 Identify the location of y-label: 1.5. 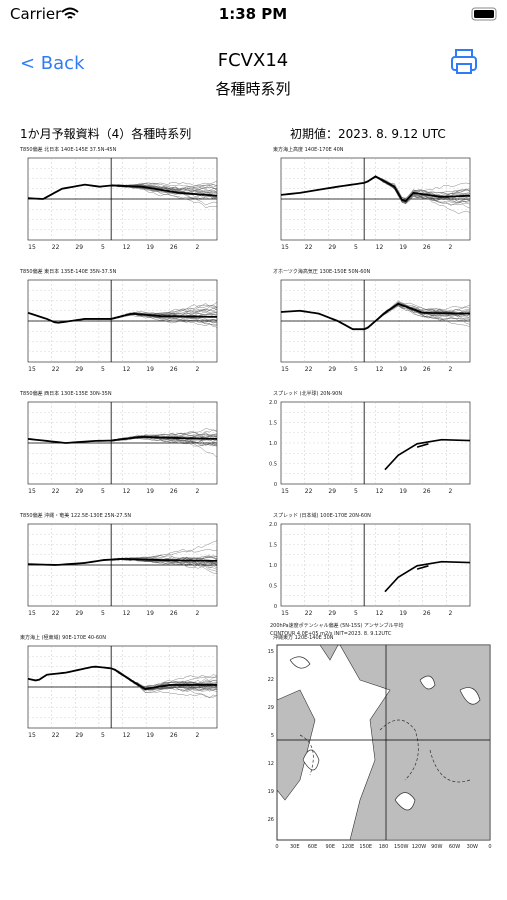
(273, 546).